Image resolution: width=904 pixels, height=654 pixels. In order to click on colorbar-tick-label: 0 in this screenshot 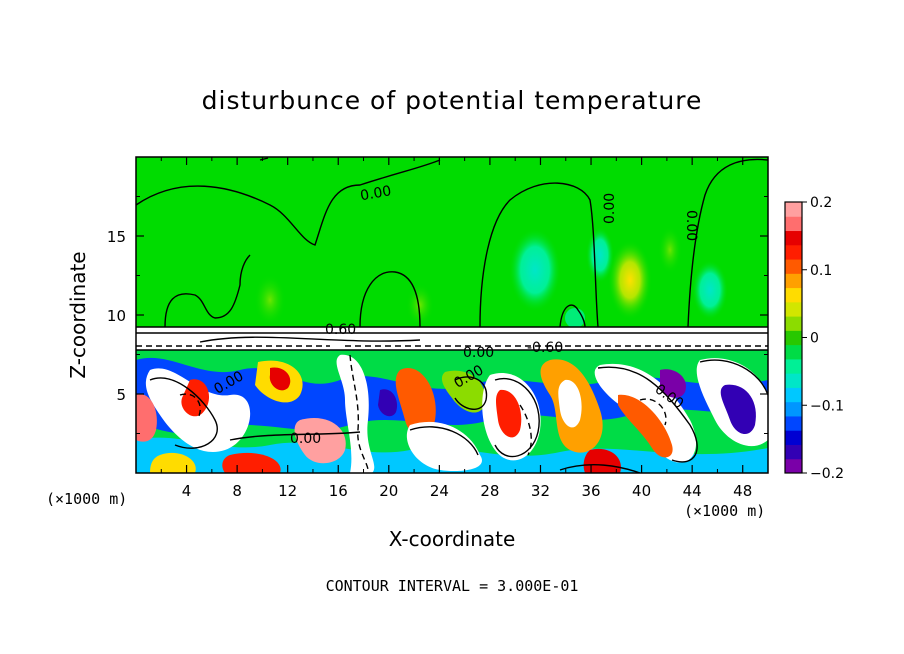, I will do `click(814, 339)`.